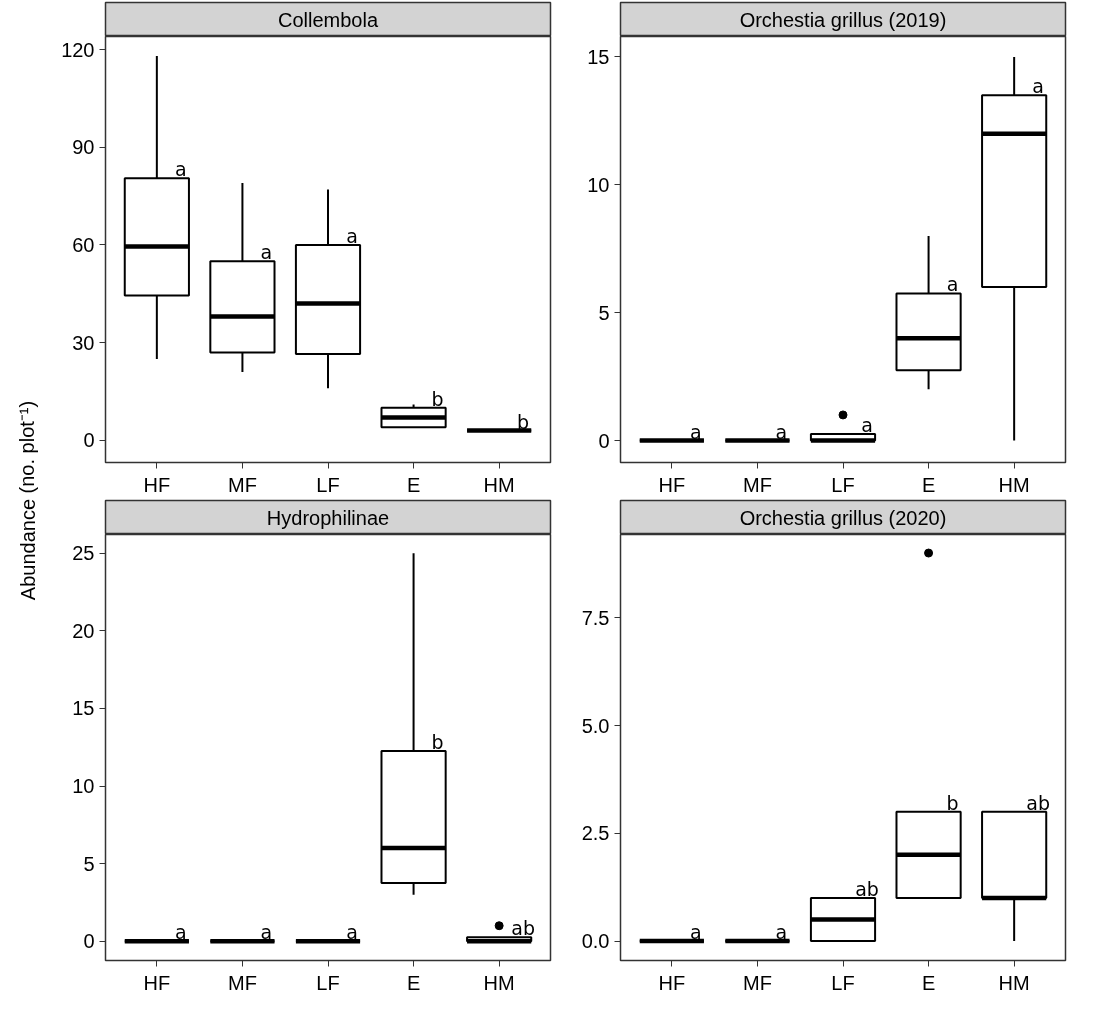 Image resolution: width=1097 pixels, height=1034 pixels. Describe the element at coordinates (78, 49) in the screenshot. I see `y-tick-label: 120` at that location.